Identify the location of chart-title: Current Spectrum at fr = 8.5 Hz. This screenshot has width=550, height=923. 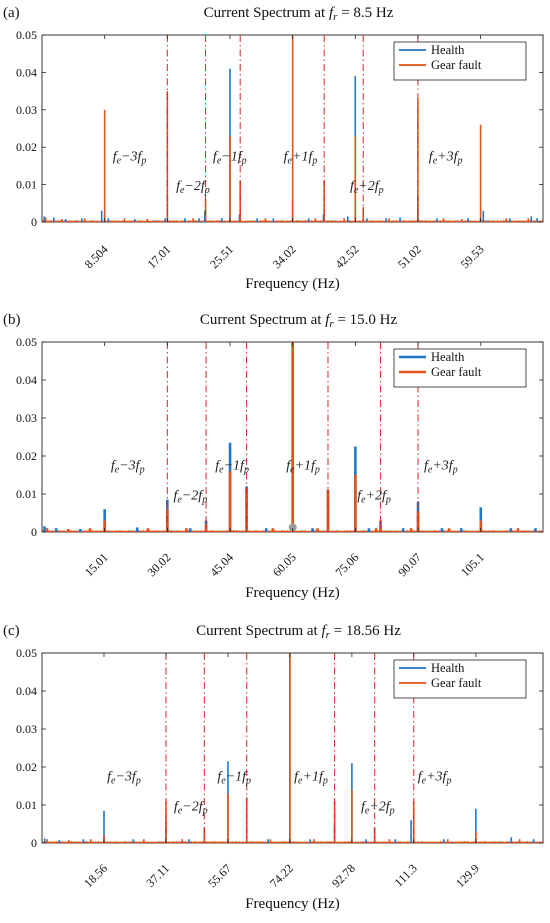
(299, 14).